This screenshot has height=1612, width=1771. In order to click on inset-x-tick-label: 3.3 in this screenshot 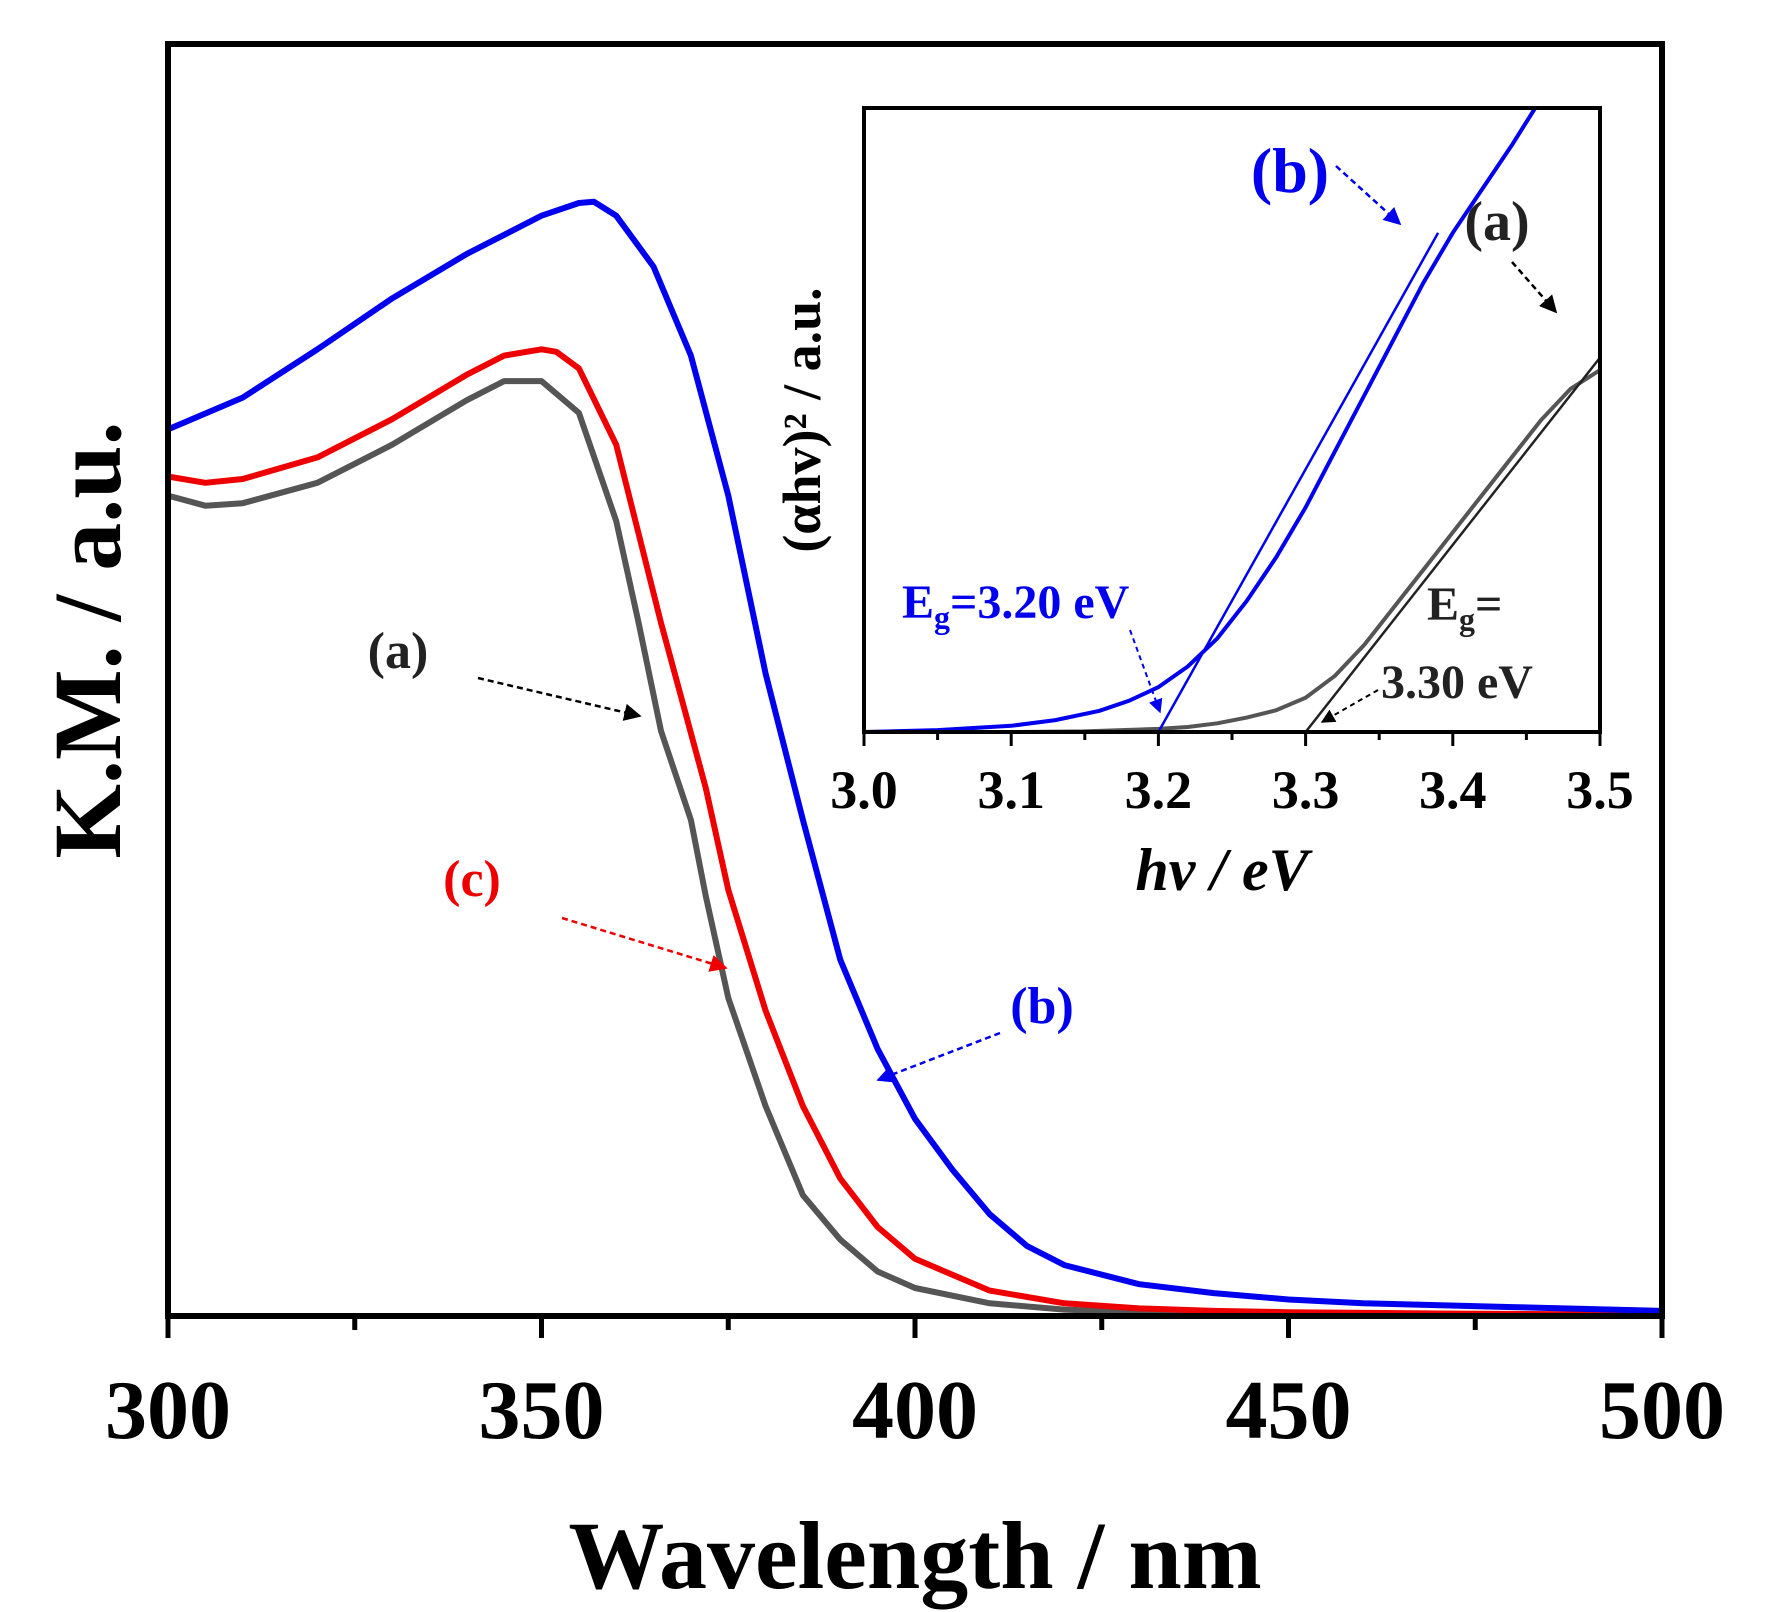, I will do `click(1306, 790)`.